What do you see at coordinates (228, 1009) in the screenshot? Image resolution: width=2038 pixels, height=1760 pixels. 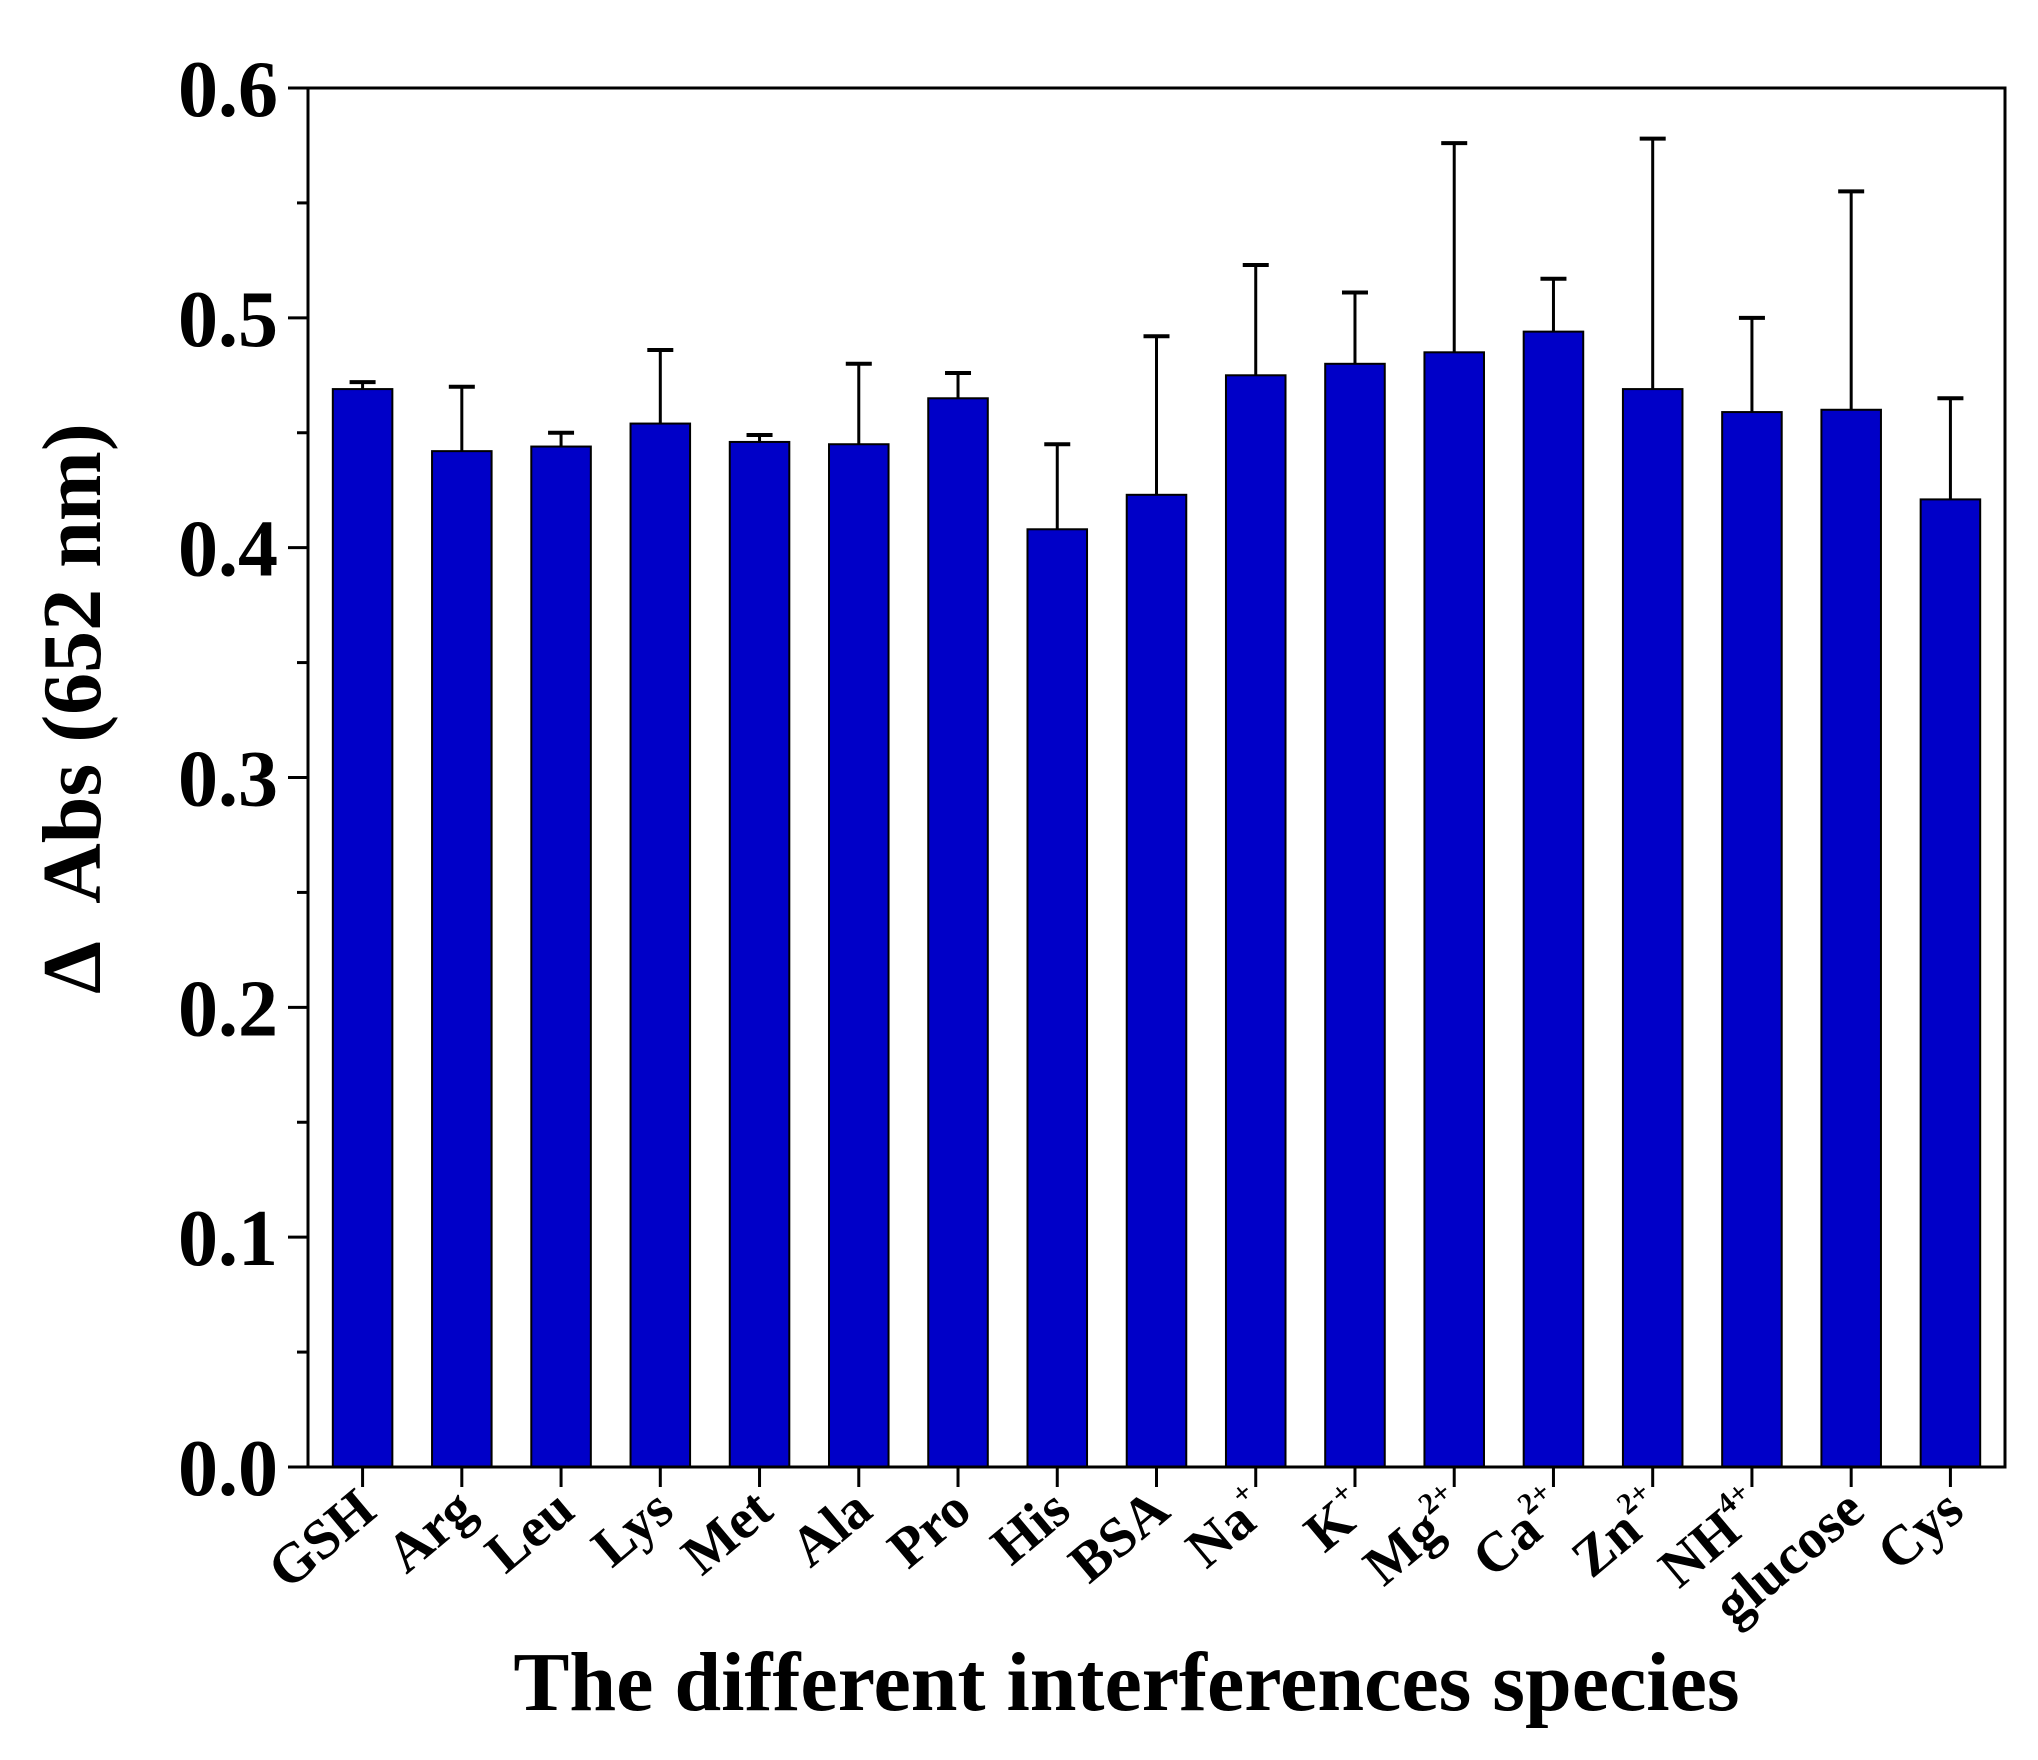 I see `y-tick-label: 0.2` at bounding box center [228, 1009].